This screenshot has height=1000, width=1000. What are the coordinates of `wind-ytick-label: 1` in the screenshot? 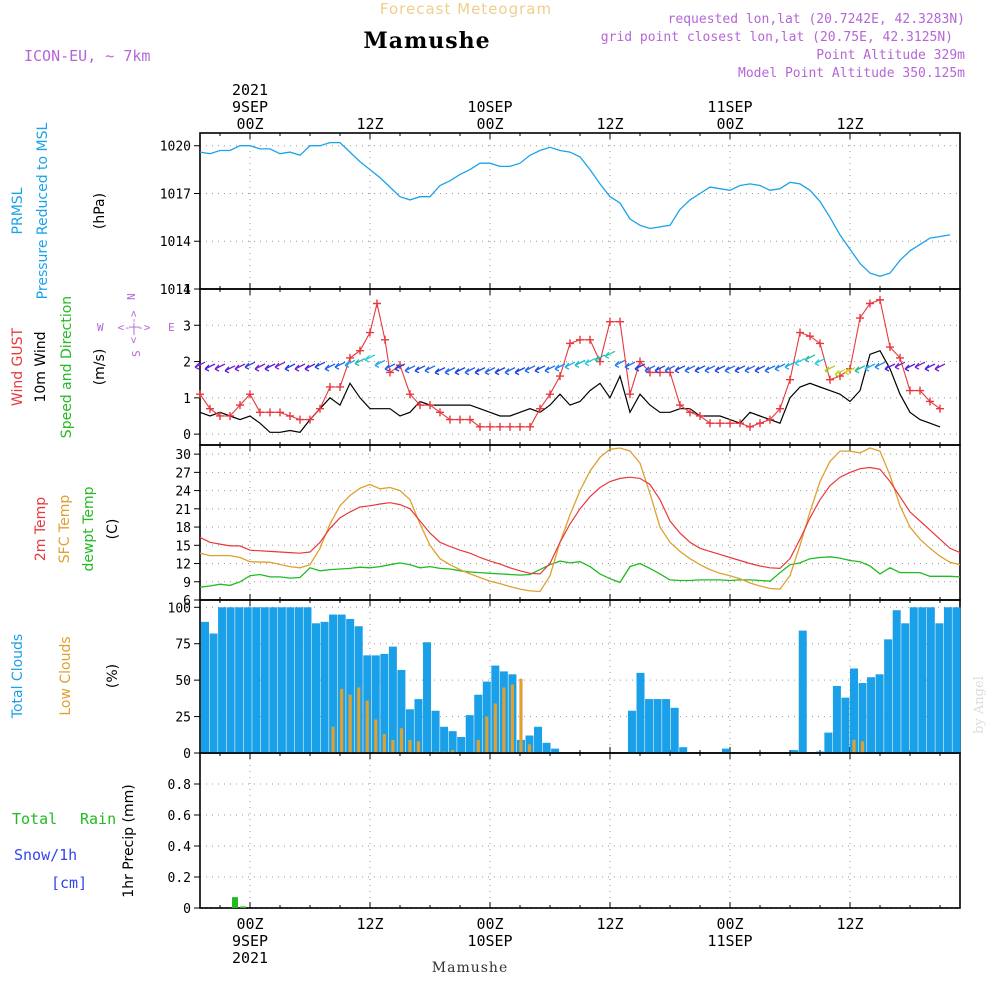 It's located at (187, 399).